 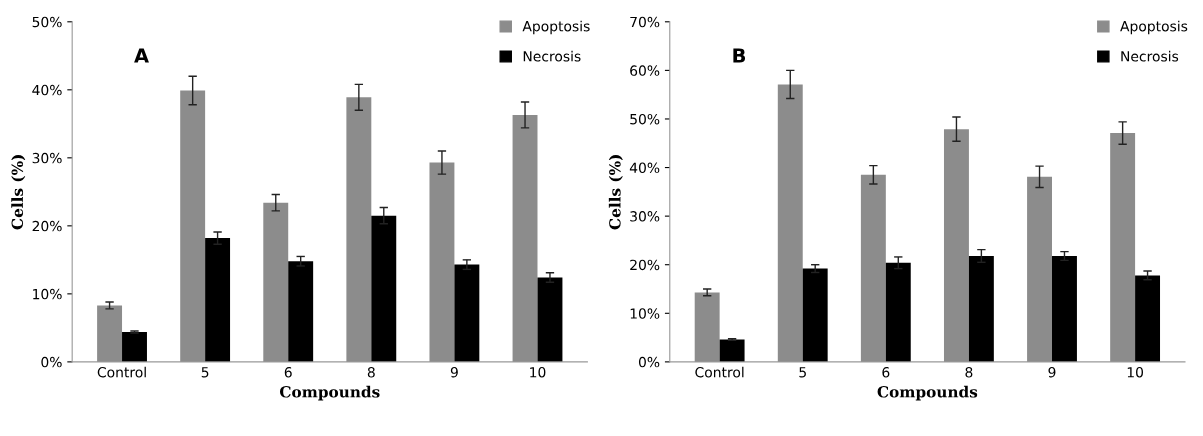 I want to click on annotation: A, so click(x=141, y=55).